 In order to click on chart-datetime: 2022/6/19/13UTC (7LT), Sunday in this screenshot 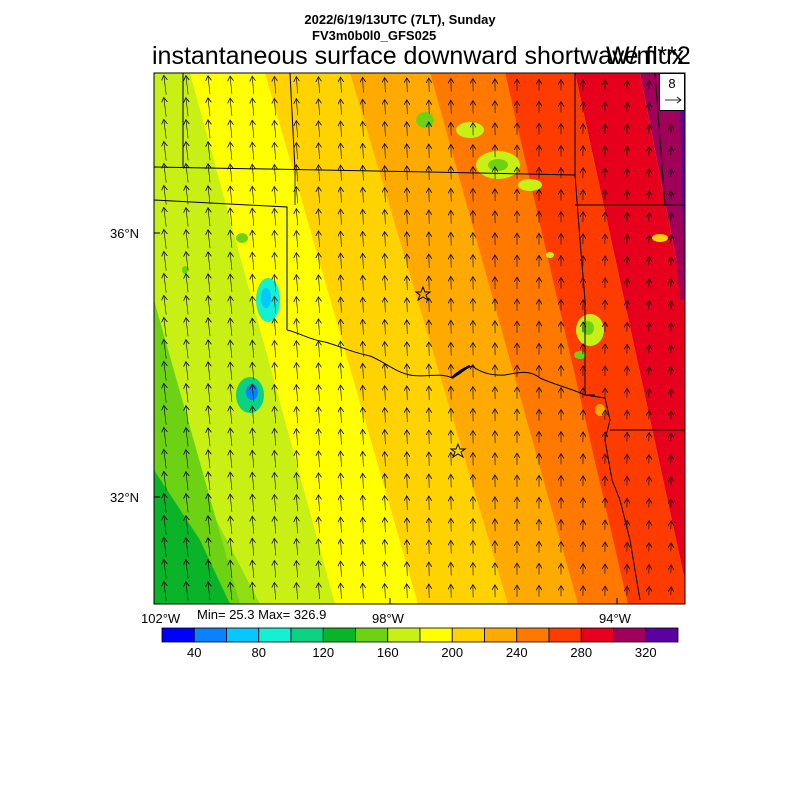, I will do `click(400, 19)`.